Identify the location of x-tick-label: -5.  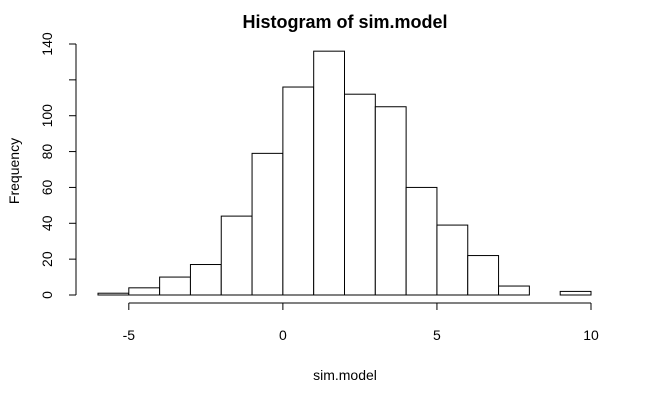
(129, 335).